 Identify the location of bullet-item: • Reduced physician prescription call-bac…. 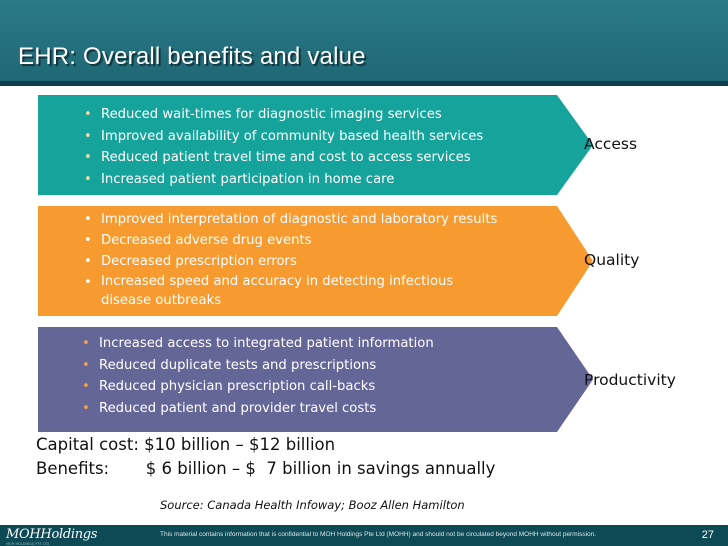
(258, 387).